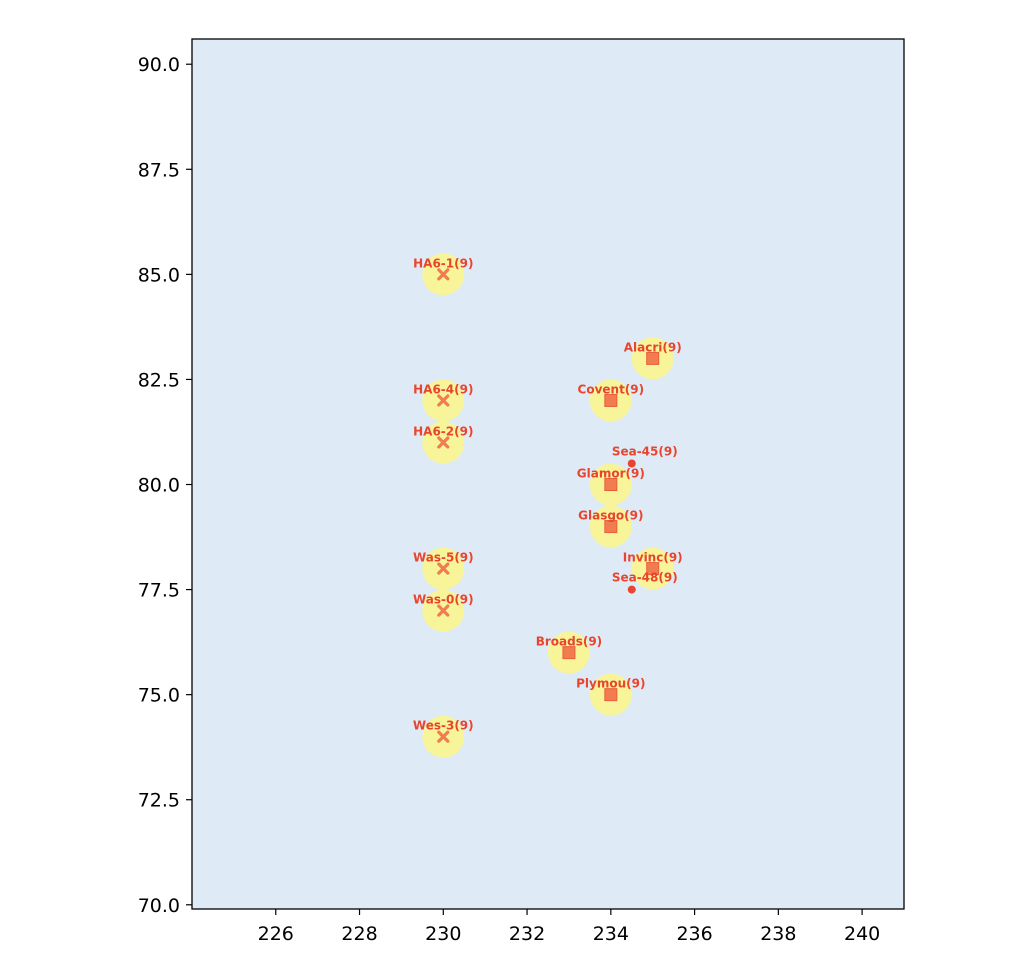  I want to click on point-label: Glamor(9), so click(611, 474).